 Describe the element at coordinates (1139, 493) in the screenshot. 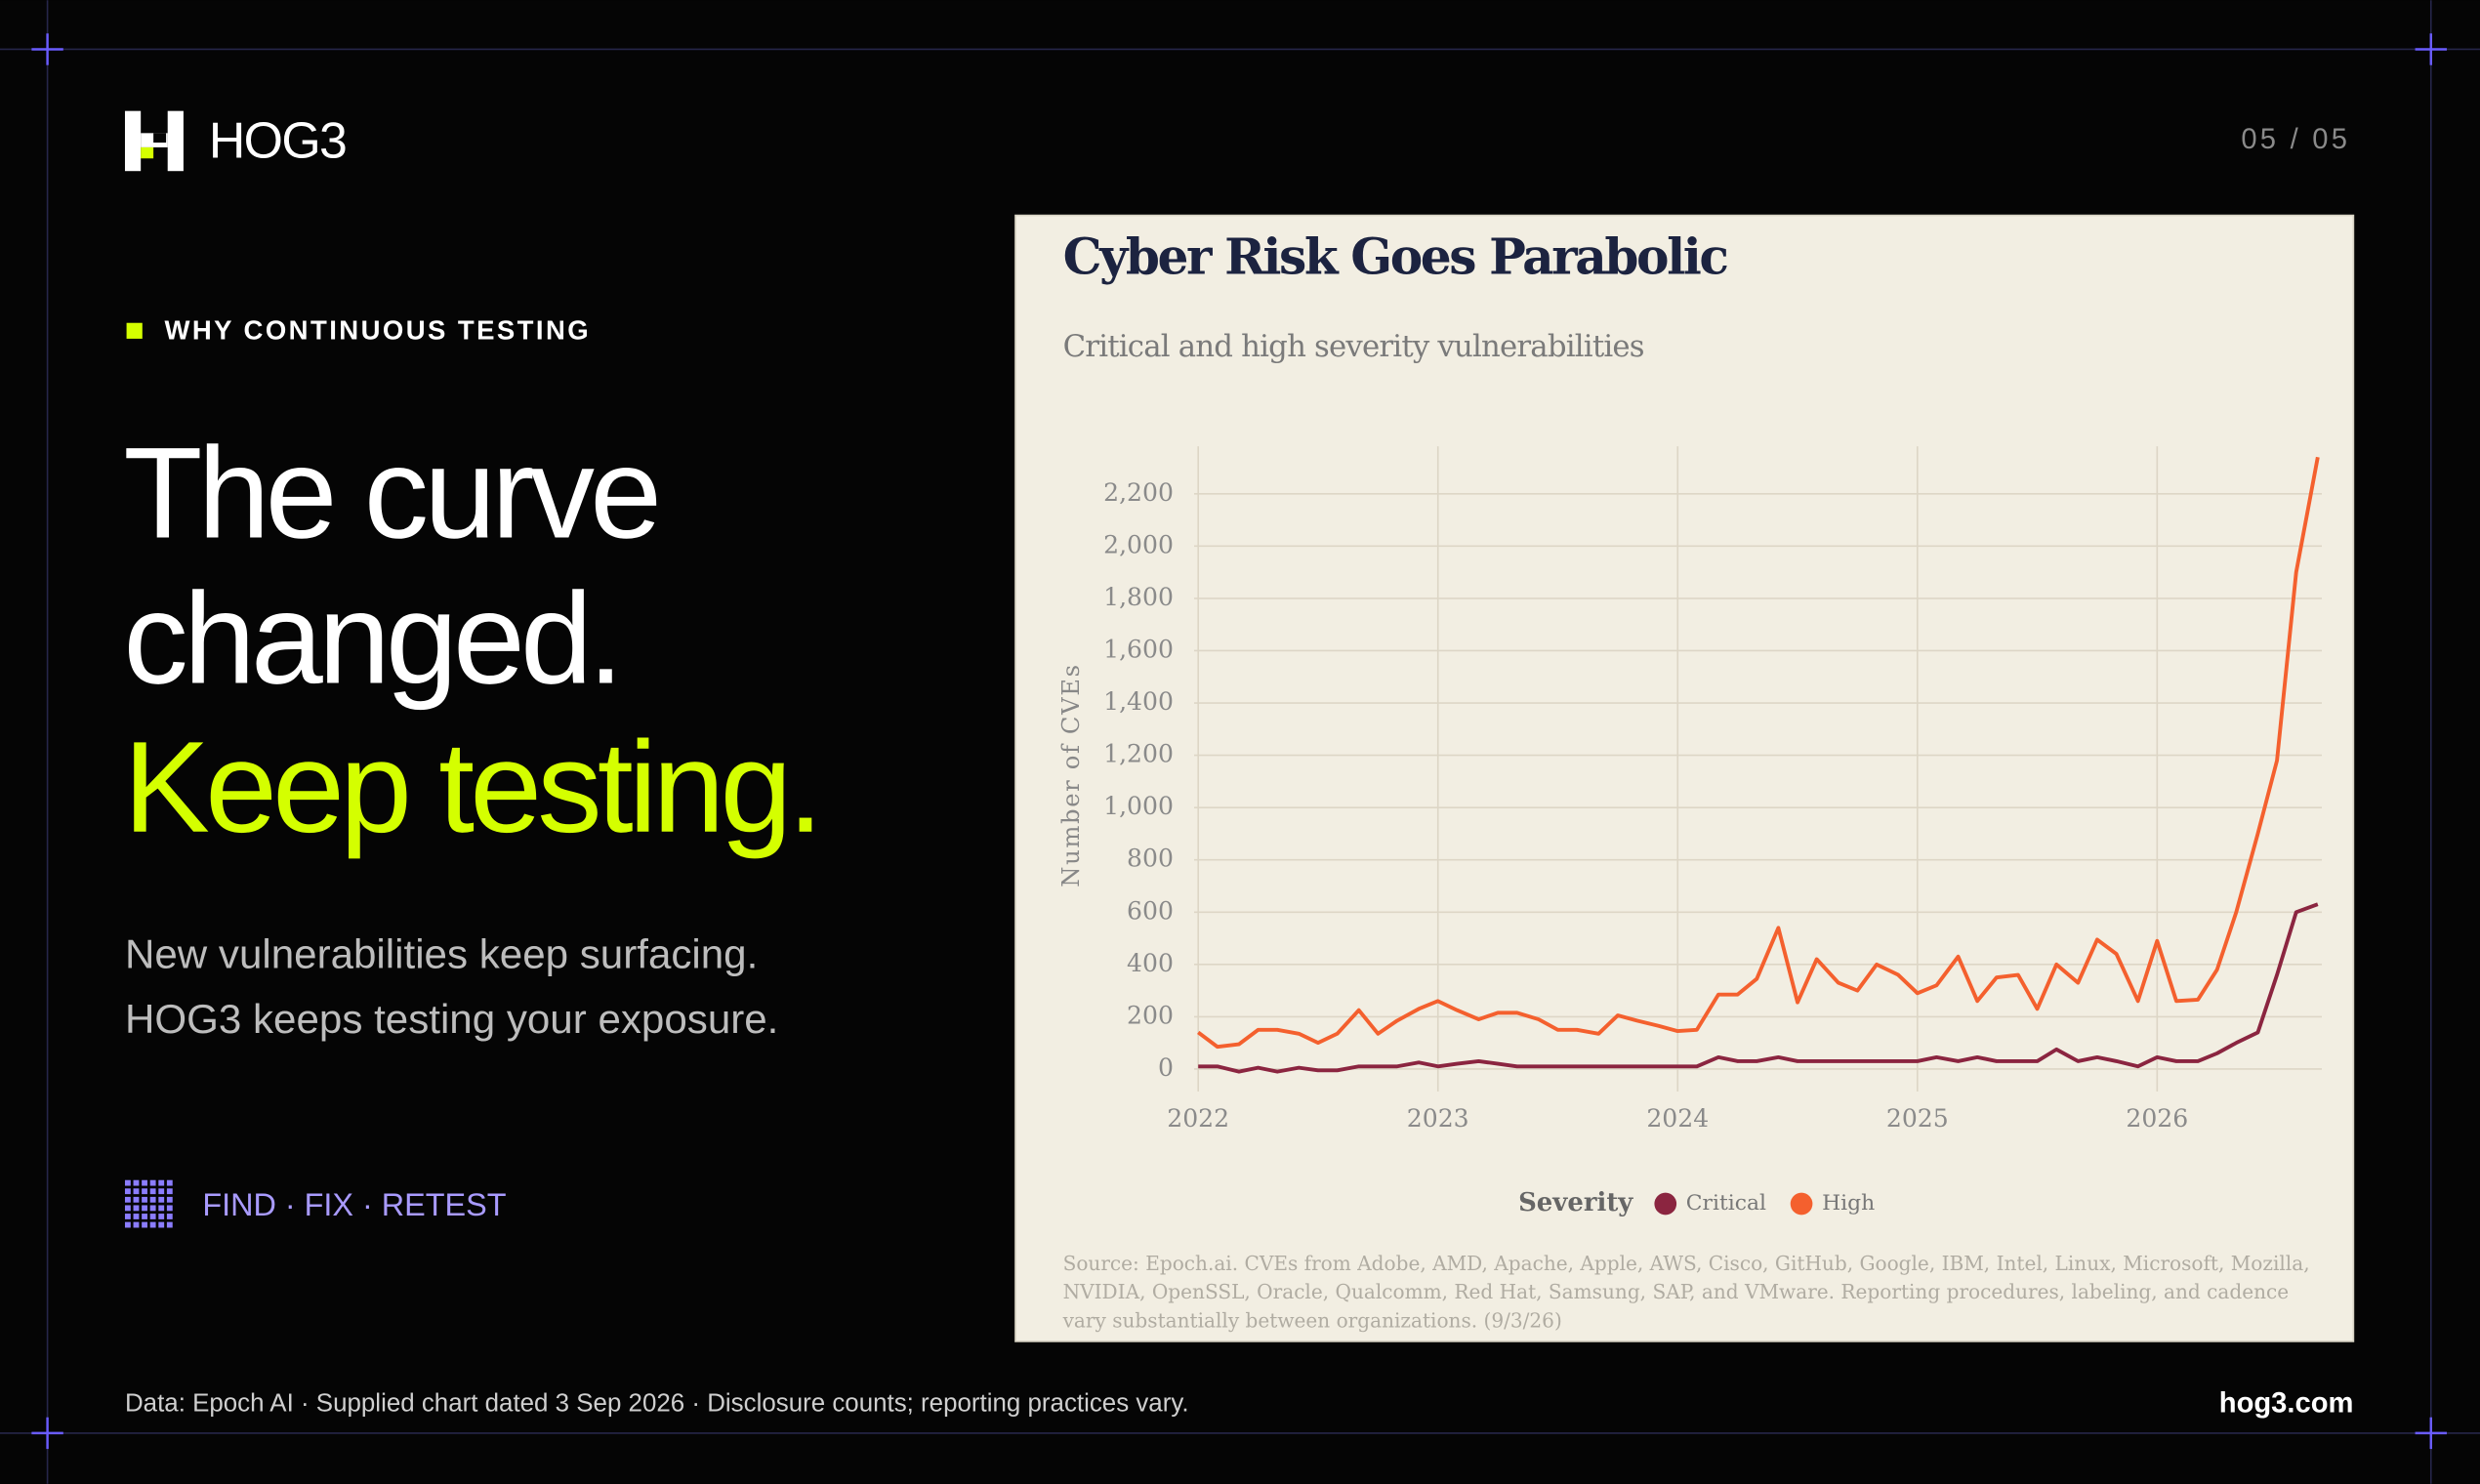

I see `y-tick-label: 2,200` at that location.